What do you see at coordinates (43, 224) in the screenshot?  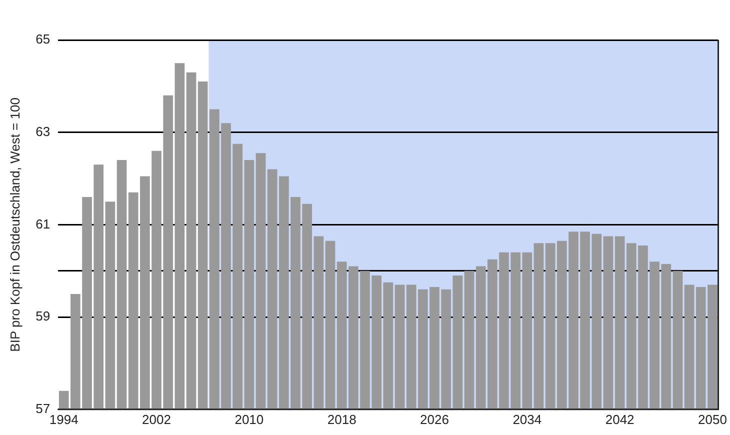 I see `y-tick-label: 61` at bounding box center [43, 224].